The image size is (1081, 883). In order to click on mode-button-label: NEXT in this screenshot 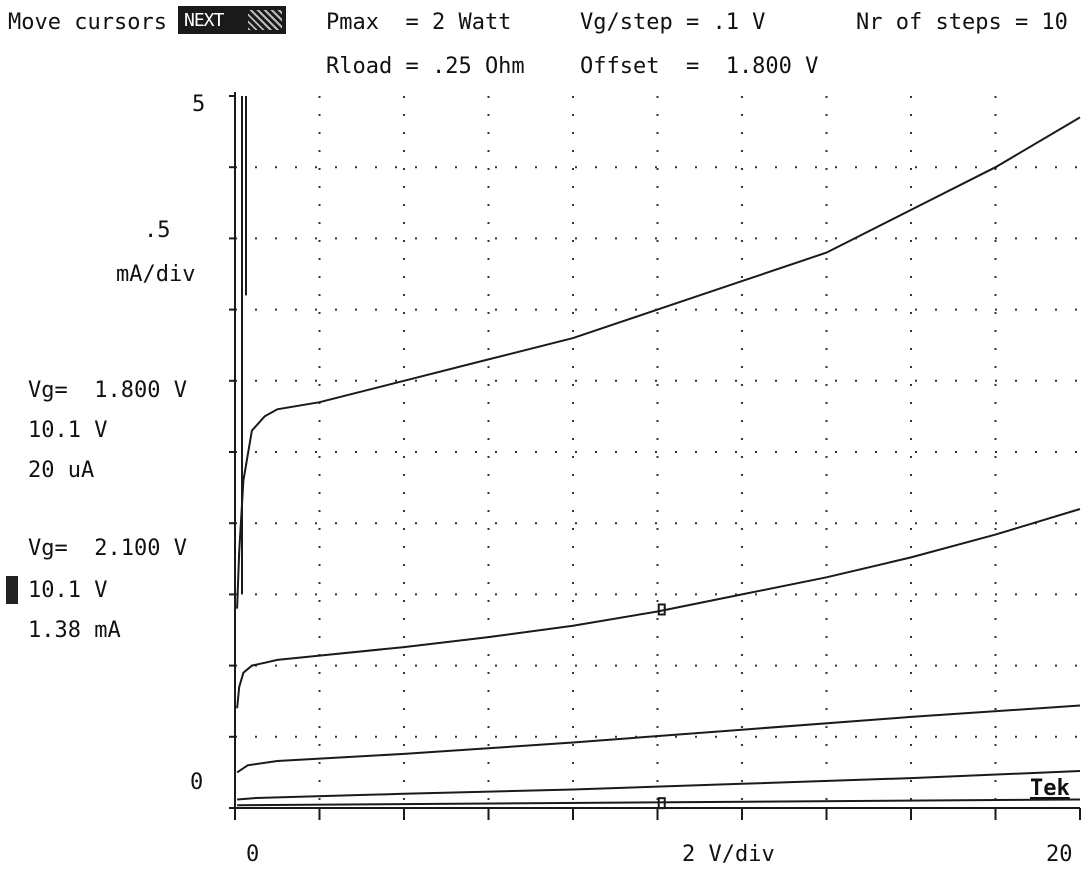, I will do `click(204, 20)`.